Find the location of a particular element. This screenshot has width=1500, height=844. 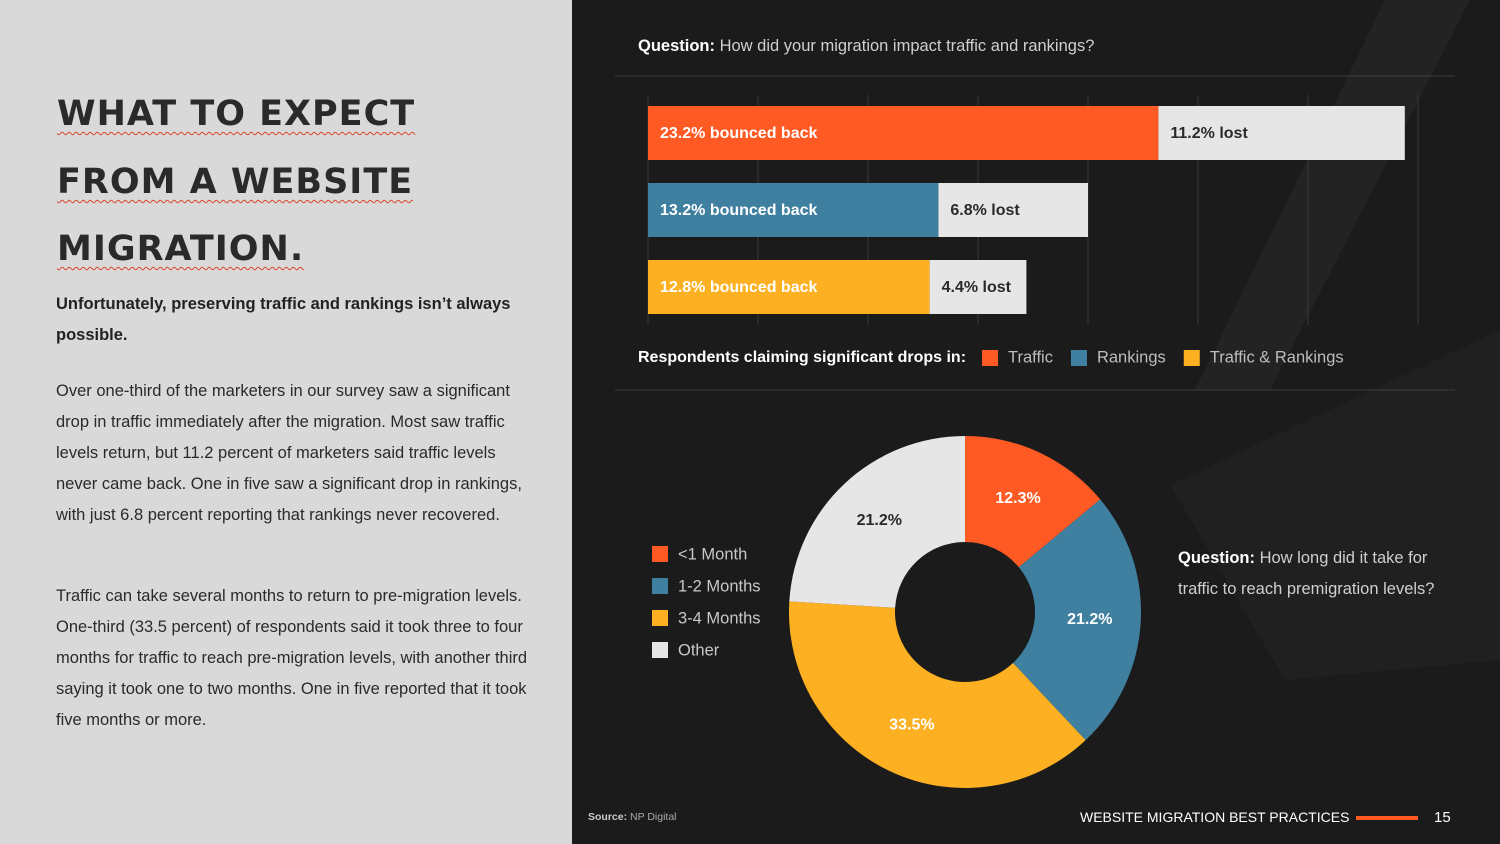

bar-label: 11.2% lost is located at coordinates (1209, 133).